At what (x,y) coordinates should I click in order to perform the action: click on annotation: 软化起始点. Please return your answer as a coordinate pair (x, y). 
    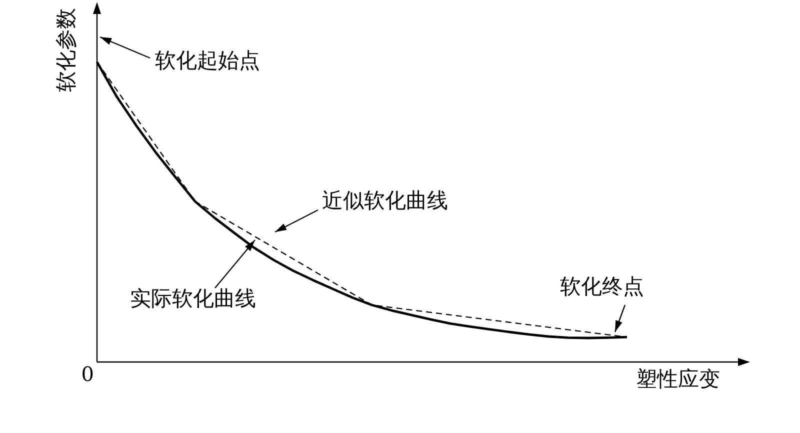
    Looking at the image, I should click on (207, 60).